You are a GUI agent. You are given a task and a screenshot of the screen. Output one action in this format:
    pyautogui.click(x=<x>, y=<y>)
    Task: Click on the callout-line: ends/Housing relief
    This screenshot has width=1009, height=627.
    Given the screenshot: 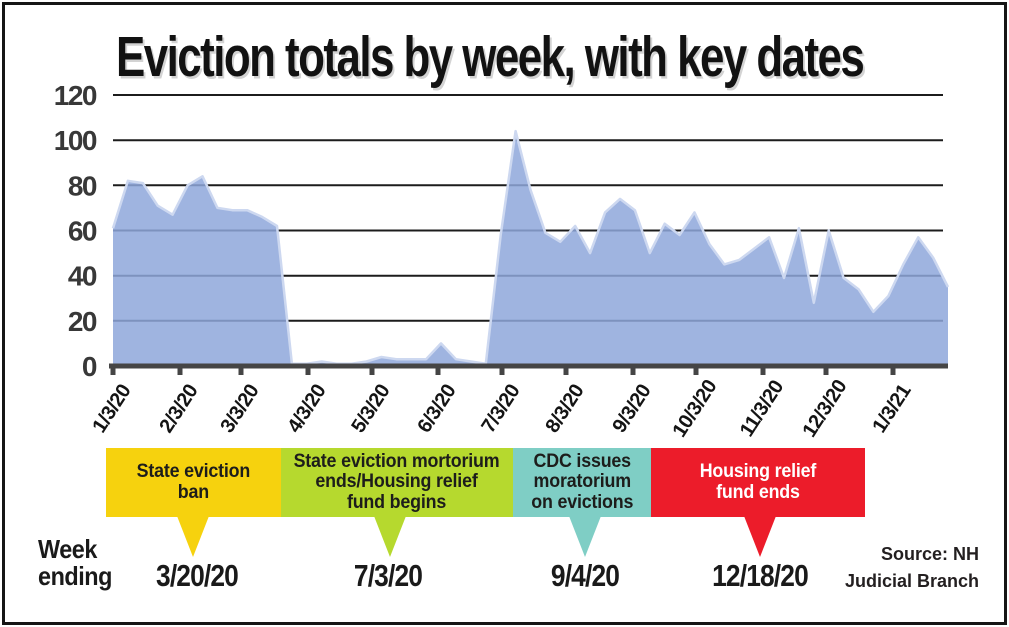 What is the action you would take?
    pyautogui.click(x=397, y=482)
    